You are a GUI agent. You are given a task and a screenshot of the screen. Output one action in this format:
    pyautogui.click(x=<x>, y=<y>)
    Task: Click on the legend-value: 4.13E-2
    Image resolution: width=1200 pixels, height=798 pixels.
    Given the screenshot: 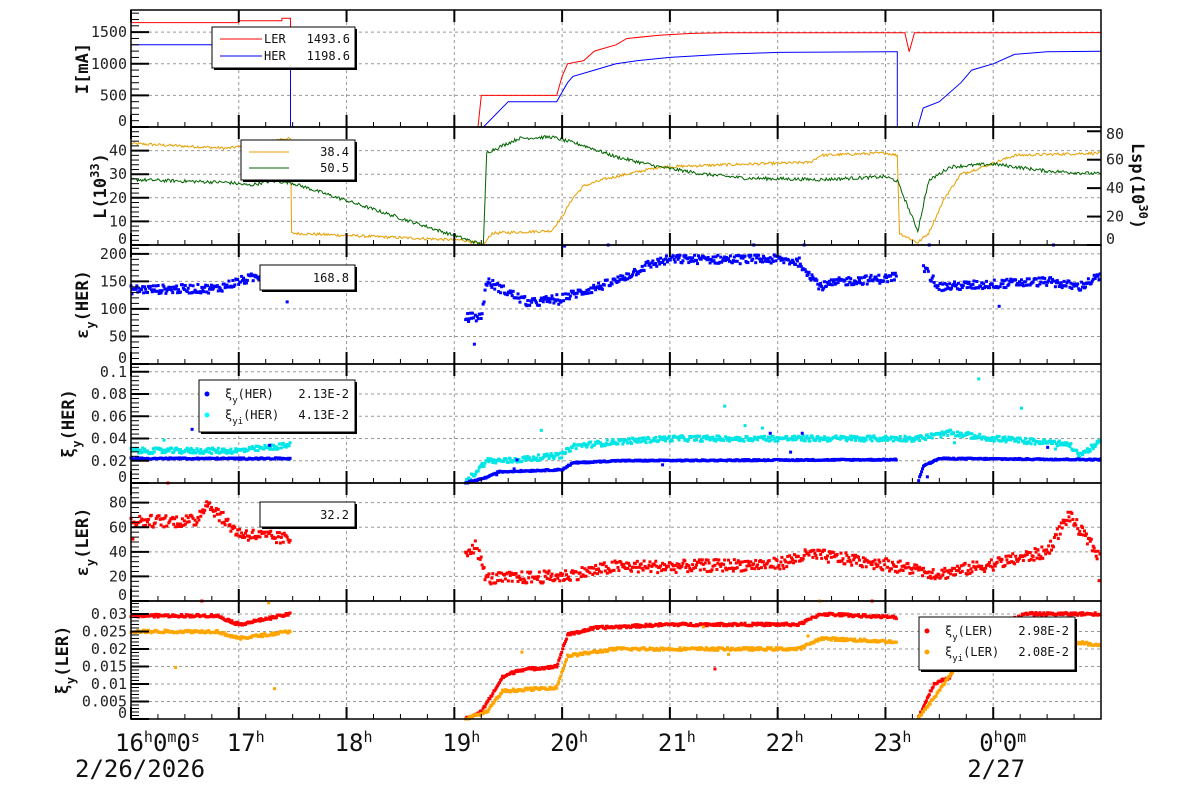 What is the action you would take?
    pyautogui.click(x=323, y=415)
    